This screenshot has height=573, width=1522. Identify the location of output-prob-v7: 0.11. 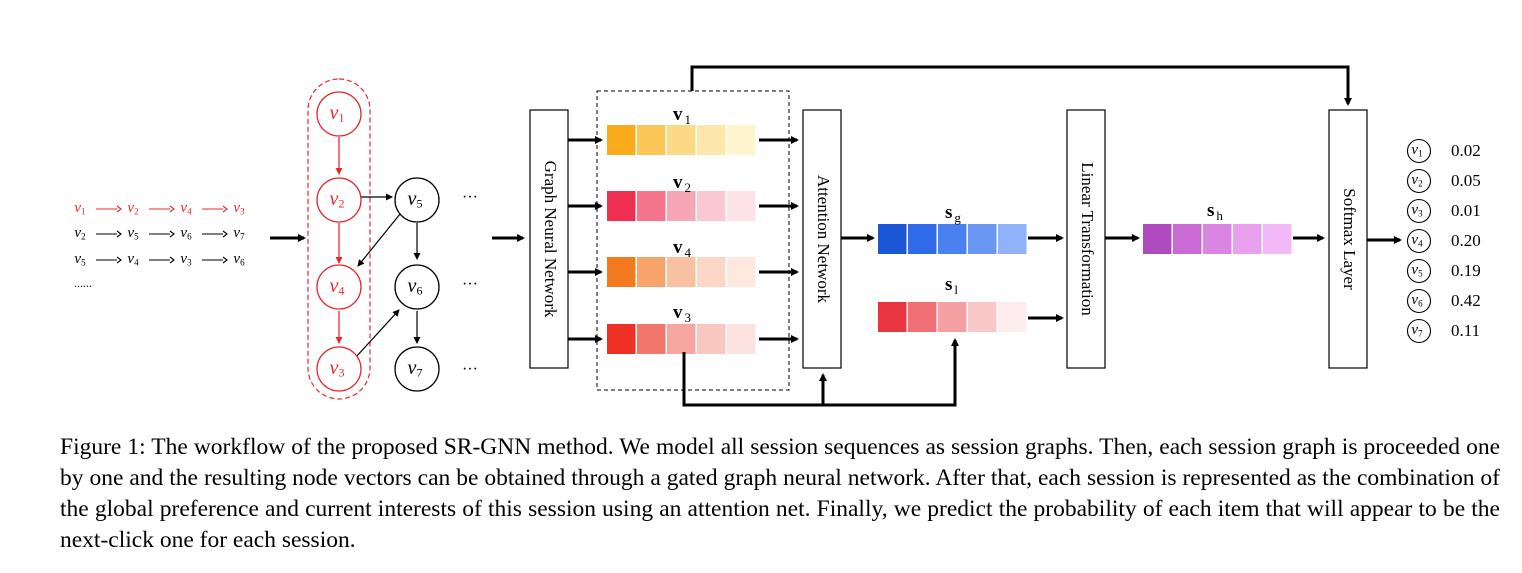
(1465, 330).